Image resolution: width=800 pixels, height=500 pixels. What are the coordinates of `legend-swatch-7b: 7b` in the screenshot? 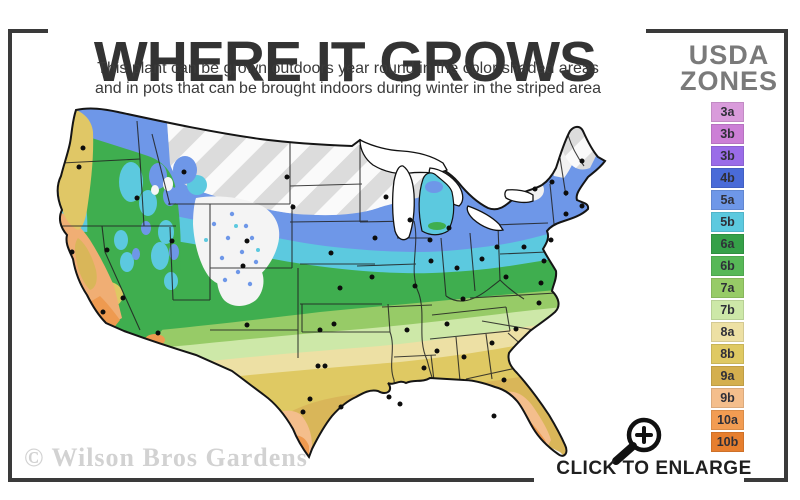 It's located at (727, 310).